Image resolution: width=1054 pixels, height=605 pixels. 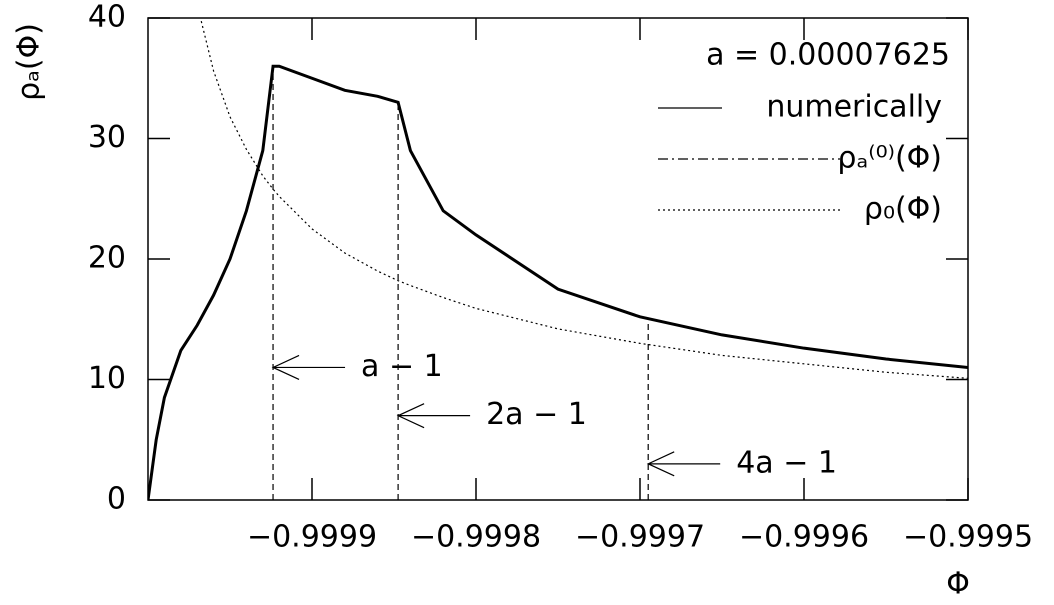 What do you see at coordinates (116, 499) in the screenshot?
I see `y-tick-label: 0` at bounding box center [116, 499].